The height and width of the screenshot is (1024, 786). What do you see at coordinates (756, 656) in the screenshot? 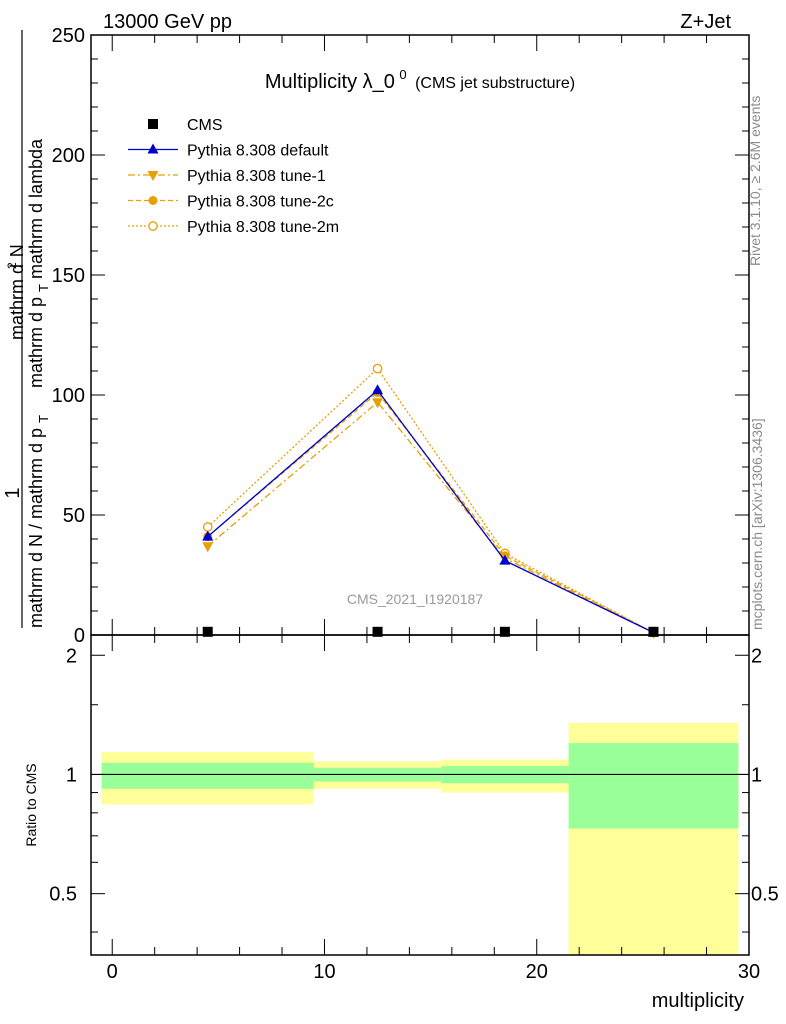
I see `ratio-ytick-label-right-2: 2` at bounding box center [756, 656].